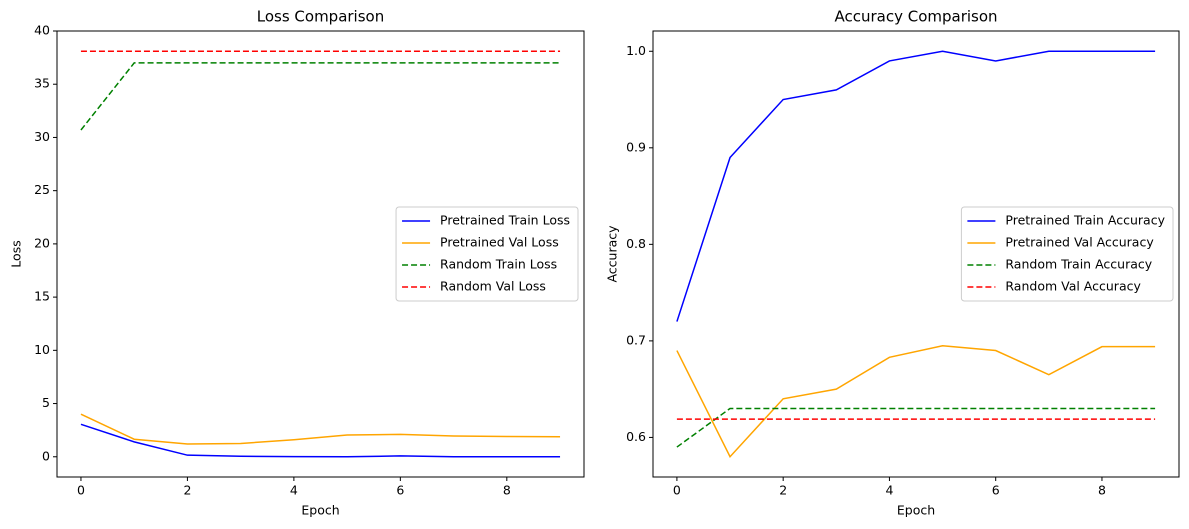 The height and width of the screenshot is (529, 1189). Describe the element at coordinates (42, 83) in the screenshot. I see `y-tick-label: 35` at that location.